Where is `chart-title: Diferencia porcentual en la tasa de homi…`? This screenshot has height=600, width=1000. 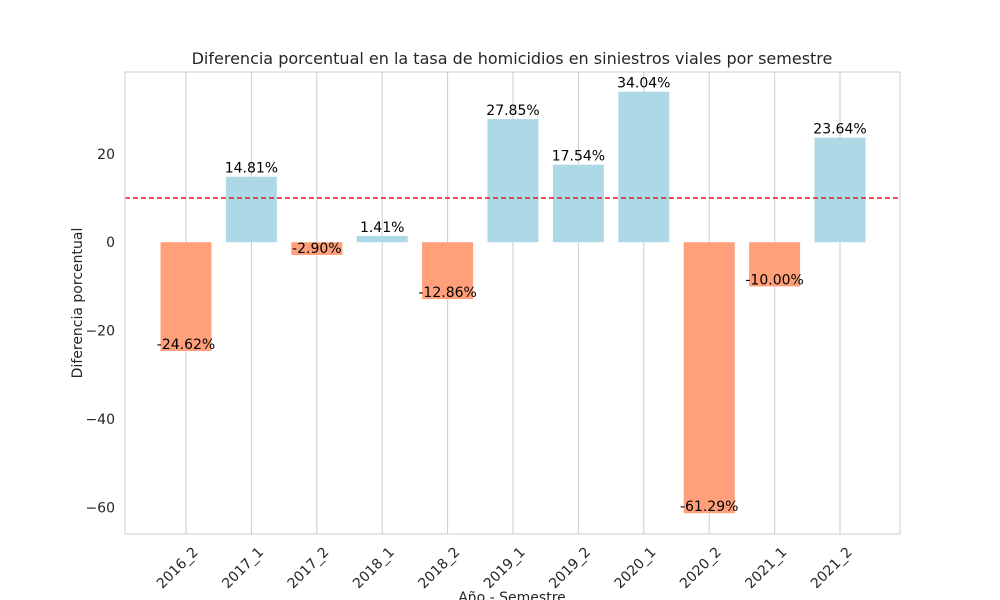
chart-title: Diferencia porcentual en la tasa de homi… is located at coordinates (512, 58).